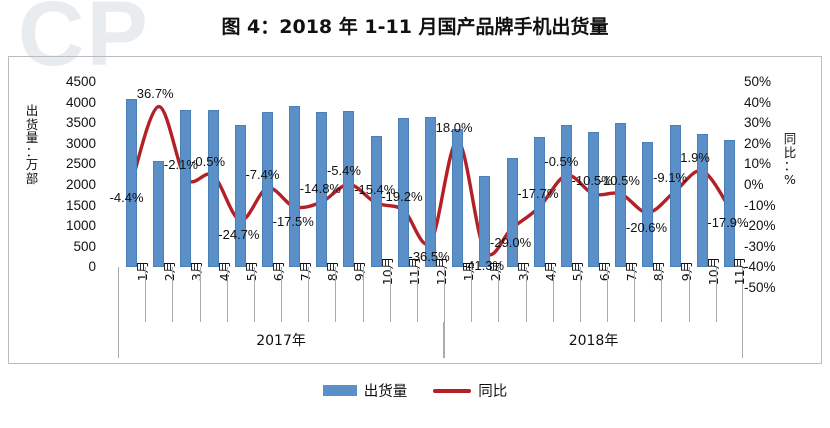 The height and width of the screenshot is (428, 830). Describe the element at coordinates (80, 102) in the screenshot. I see `left-tick-label: 4000` at that location.